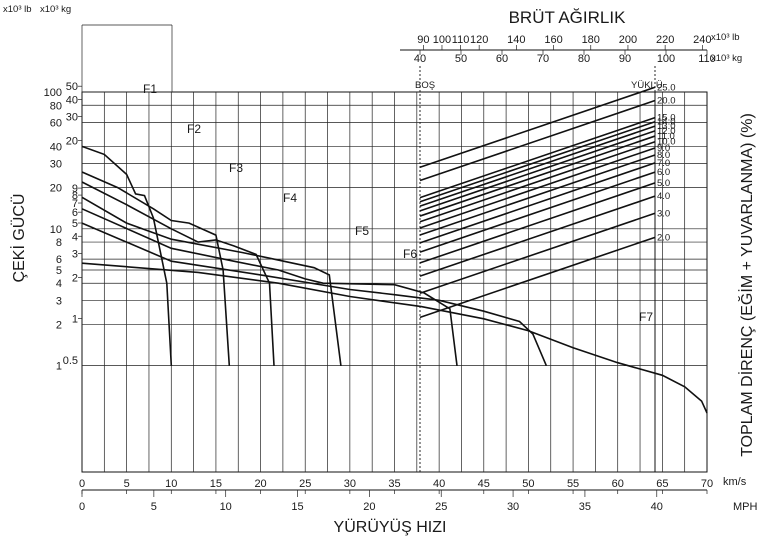  What do you see at coordinates (75, 189) in the screenshot?
I see `y-tick-label-kg: 9` at bounding box center [75, 189].